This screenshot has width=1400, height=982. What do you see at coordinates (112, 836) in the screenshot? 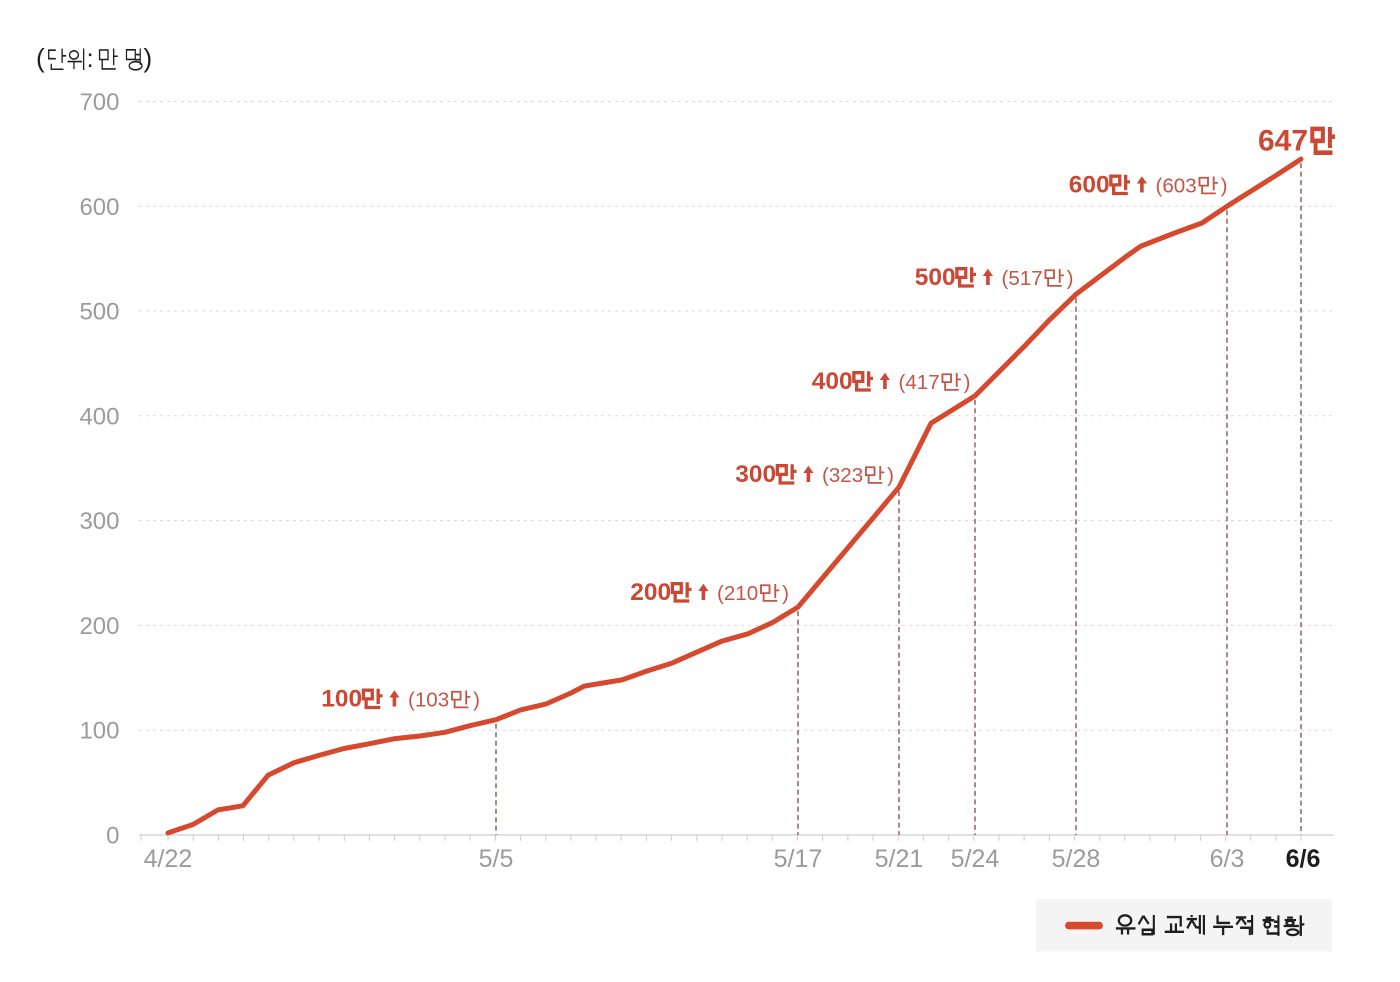
I see `svg-text: 0` at bounding box center [112, 836].